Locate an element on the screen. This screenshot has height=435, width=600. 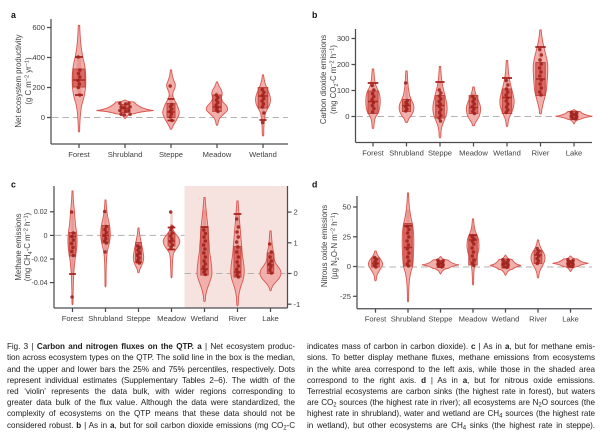
svg-text: 0.02 is located at coordinates (41, 212).